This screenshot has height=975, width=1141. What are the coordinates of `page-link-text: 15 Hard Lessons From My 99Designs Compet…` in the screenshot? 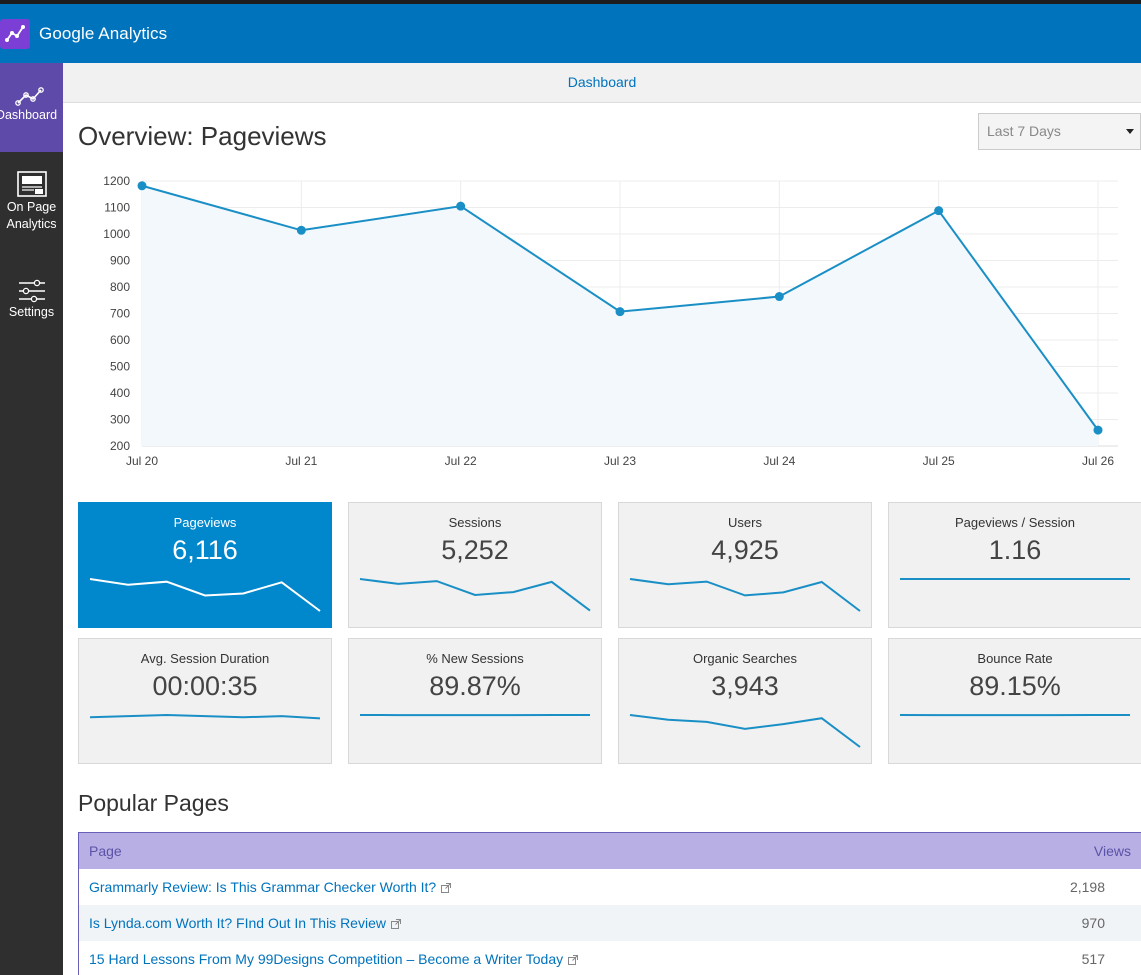 It's located at (326, 959).